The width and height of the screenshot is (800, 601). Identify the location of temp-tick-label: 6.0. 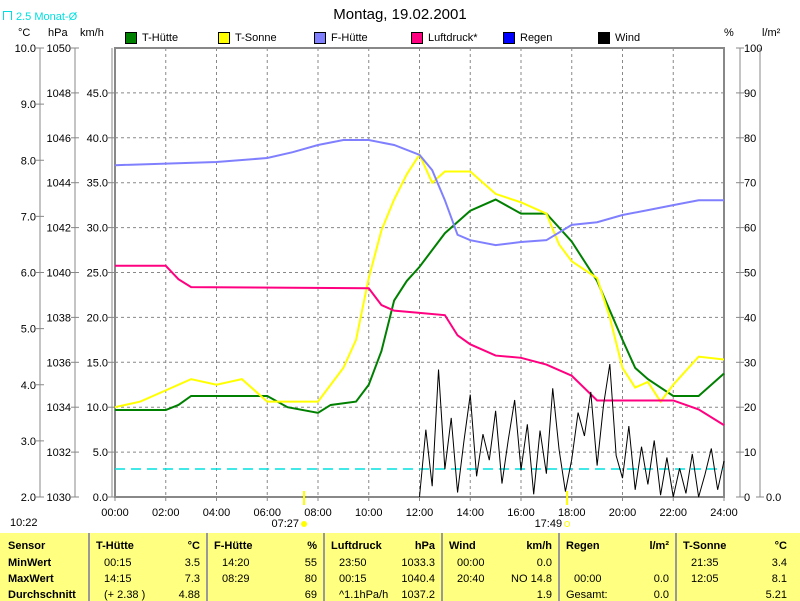
(28, 274).